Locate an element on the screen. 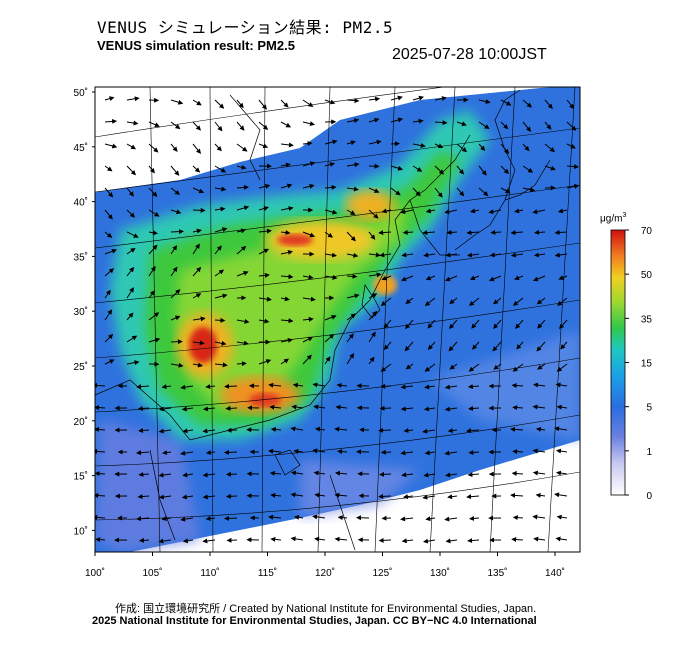  colorbar-tick-label: 0 is located at coordinates (649, 496).